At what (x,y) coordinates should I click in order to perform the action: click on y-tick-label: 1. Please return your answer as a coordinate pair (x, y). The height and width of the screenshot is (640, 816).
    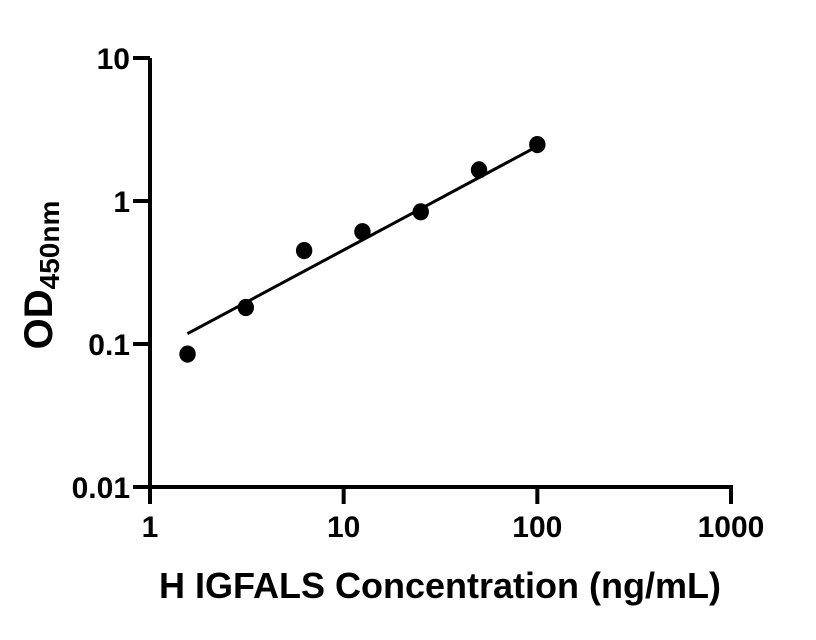
    Looking at the image, I should click on (121, 202).